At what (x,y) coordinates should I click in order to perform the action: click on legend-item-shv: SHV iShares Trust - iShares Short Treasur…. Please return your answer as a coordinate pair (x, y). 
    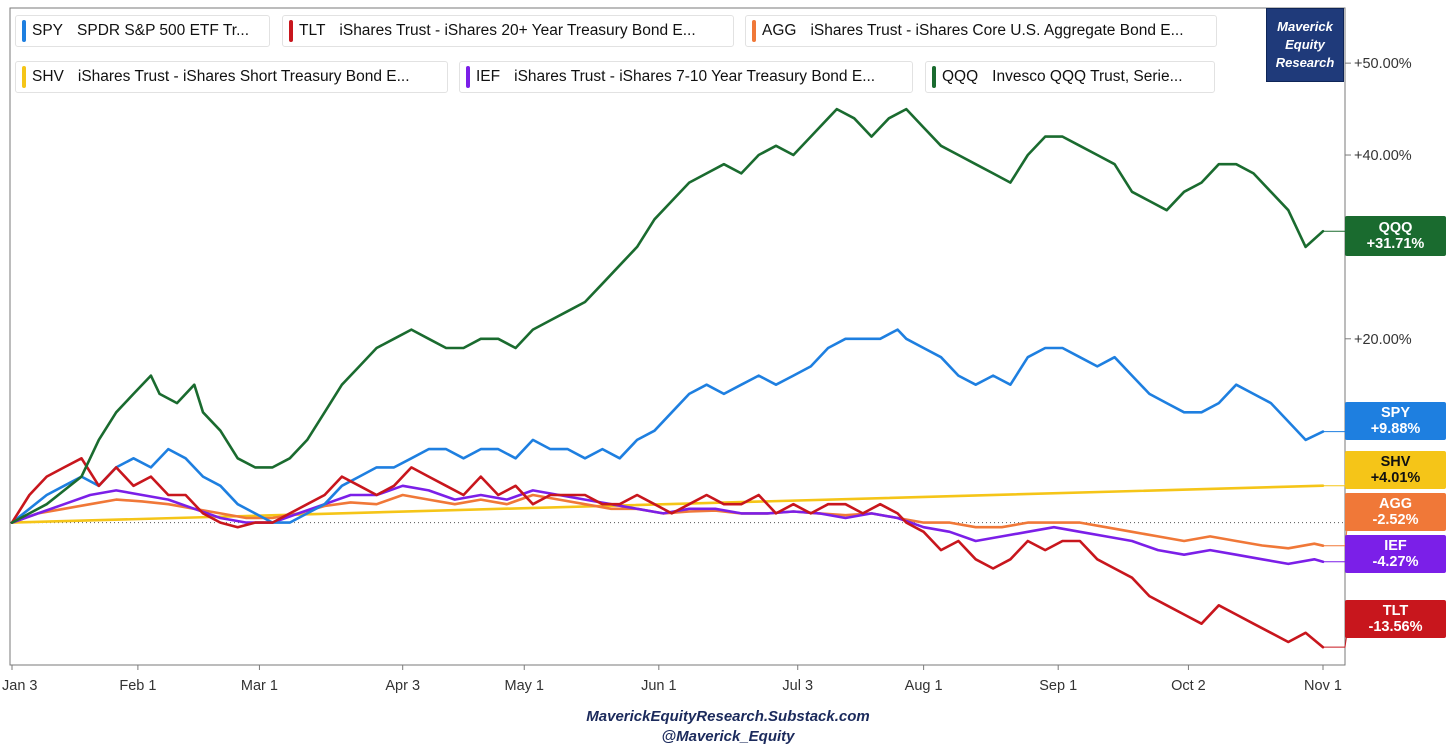
    Looking at the image, I should click on (231, 77).